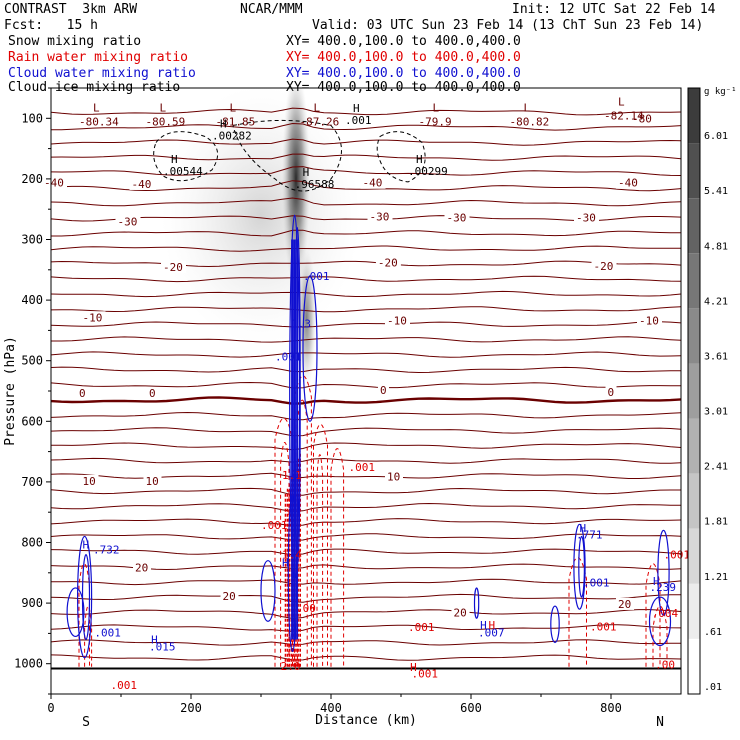 This screenshot has height=740, width=740. I want to click on y-tick-label: 700, so click(32, 482).